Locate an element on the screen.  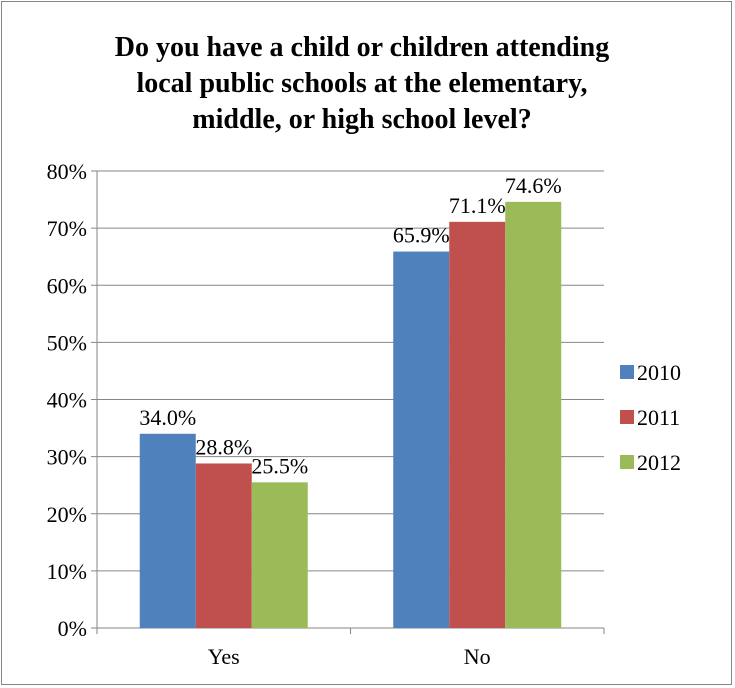
data-label: 25.5% is located at coordinates (279, 465).